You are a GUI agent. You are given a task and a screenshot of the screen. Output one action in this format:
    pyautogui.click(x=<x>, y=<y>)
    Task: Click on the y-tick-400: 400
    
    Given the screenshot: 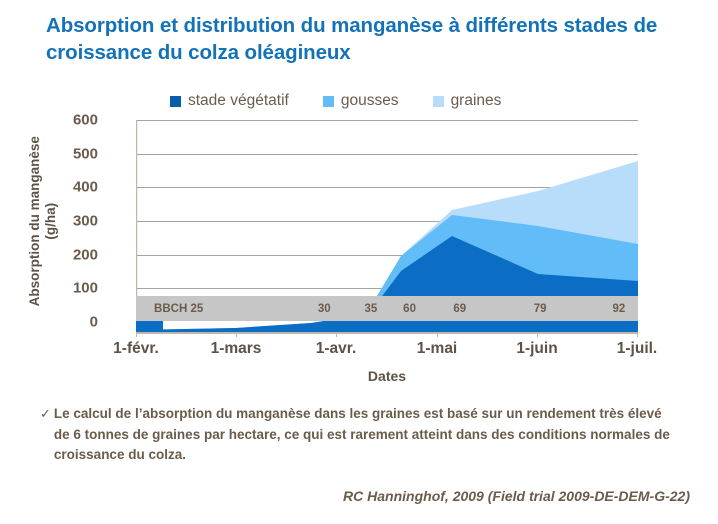 What is the action you would take?
    pyautogui.click(x=85, y=187)
    